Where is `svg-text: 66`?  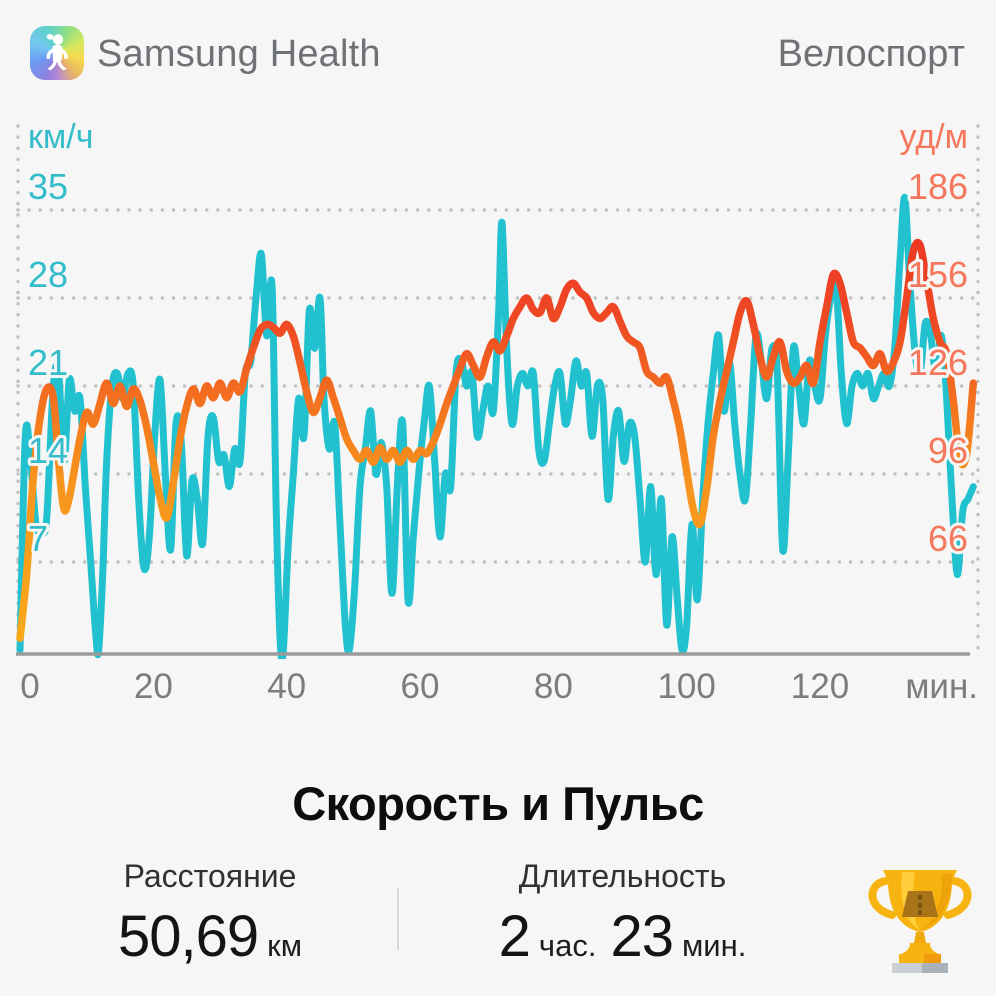
svg-text: 66 is located at coordinates (948, 538).